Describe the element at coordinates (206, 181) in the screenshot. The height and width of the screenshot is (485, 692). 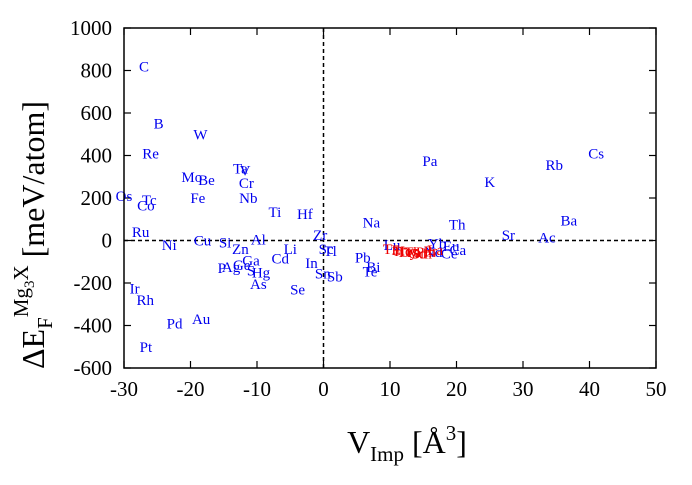
I see `point-label-be: Be` at that location.